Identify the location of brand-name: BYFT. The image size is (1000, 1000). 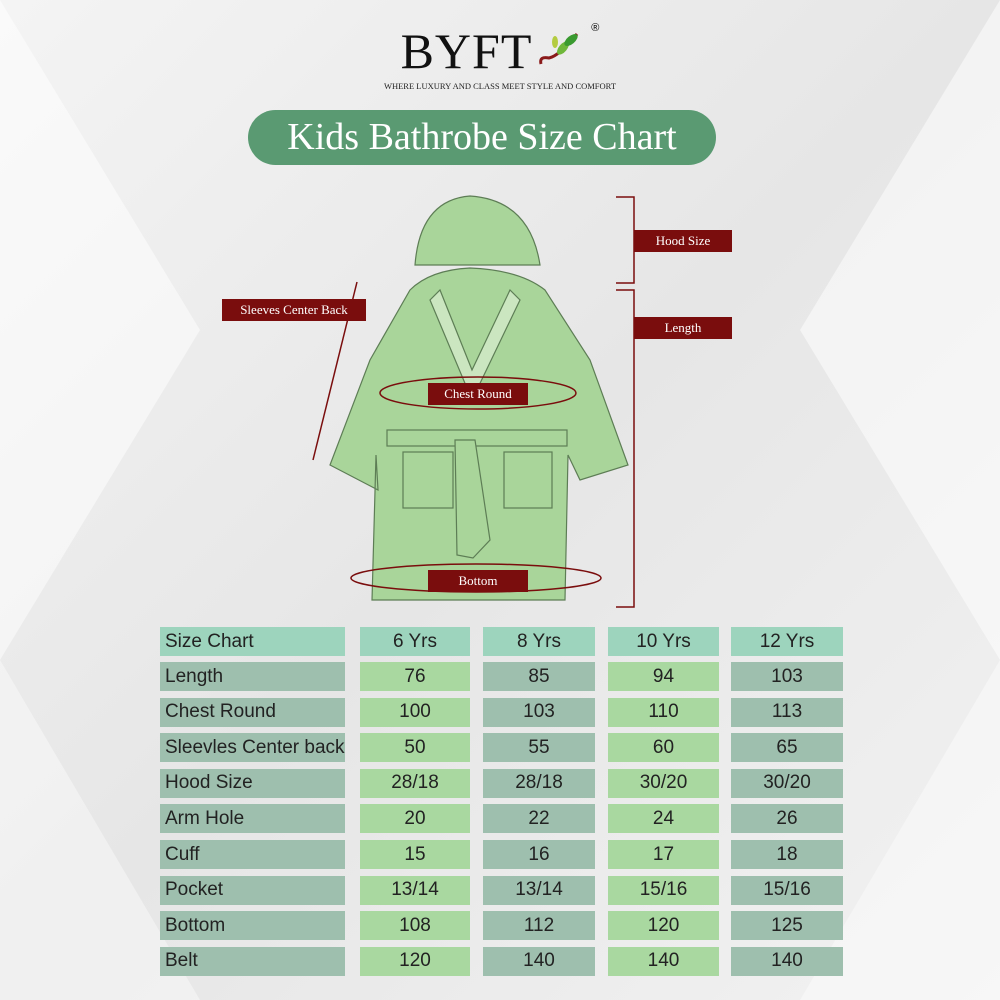
(466, 51).